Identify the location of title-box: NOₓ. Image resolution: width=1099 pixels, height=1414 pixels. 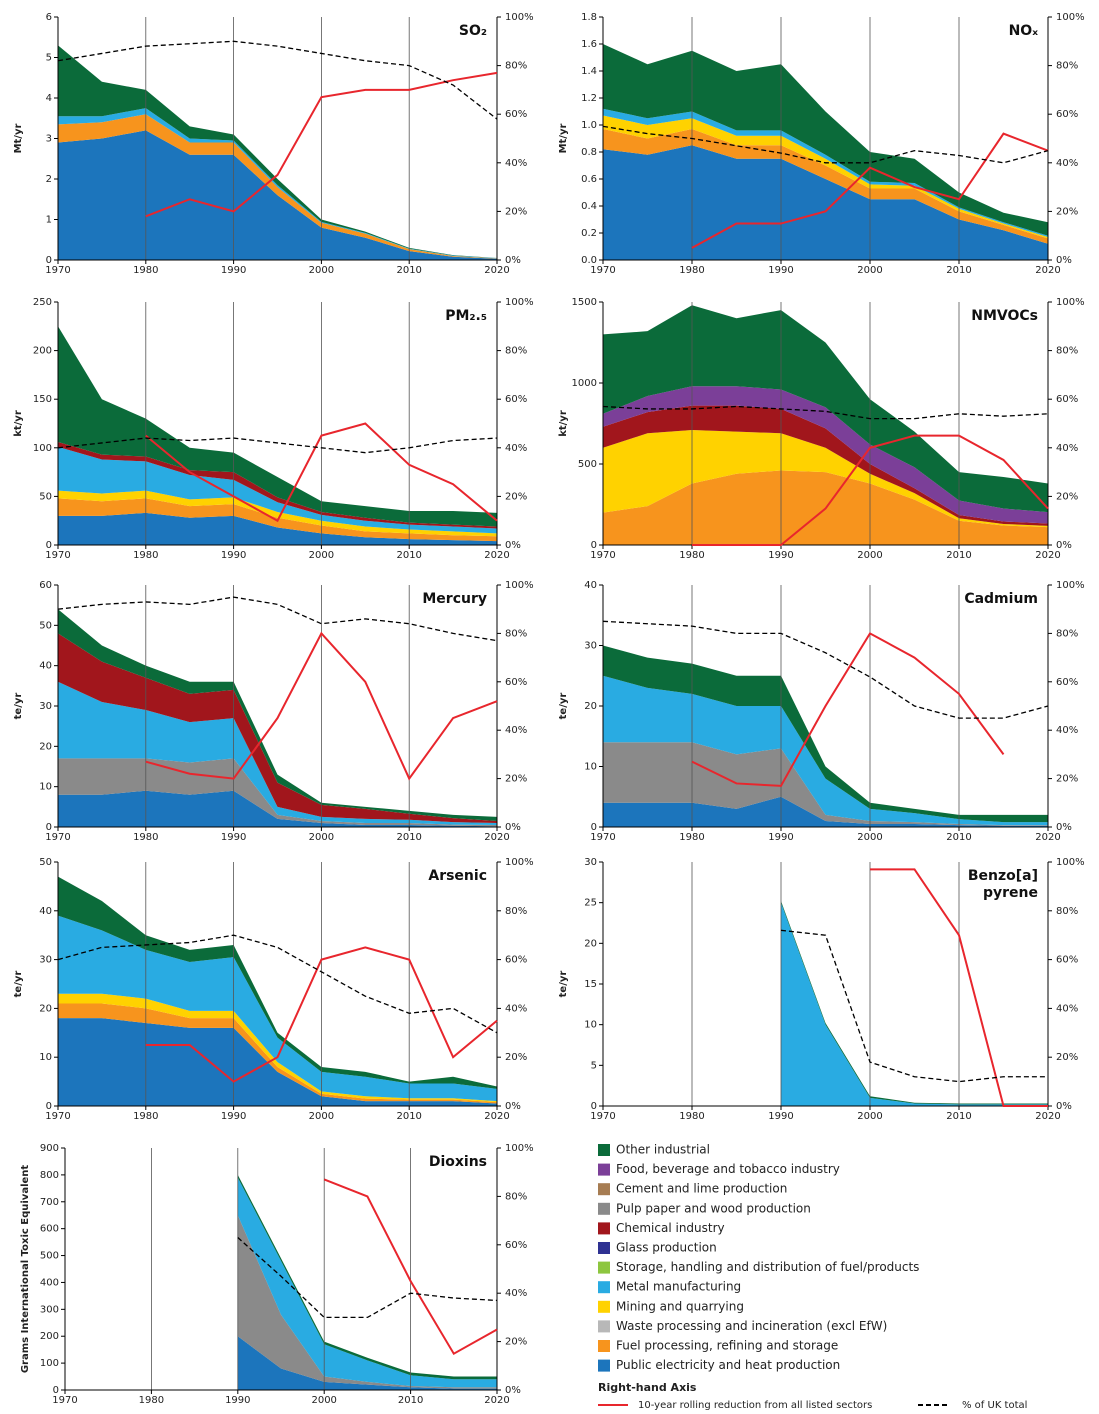
(1023, 31).